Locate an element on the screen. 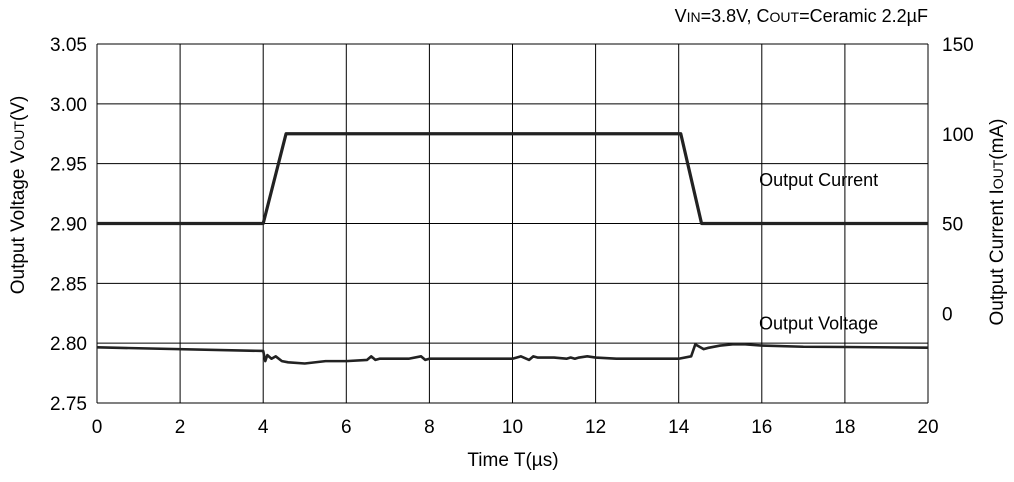 The image size is (1014, 482). x-tick-label: 6 is located at coordinates (346, 427).